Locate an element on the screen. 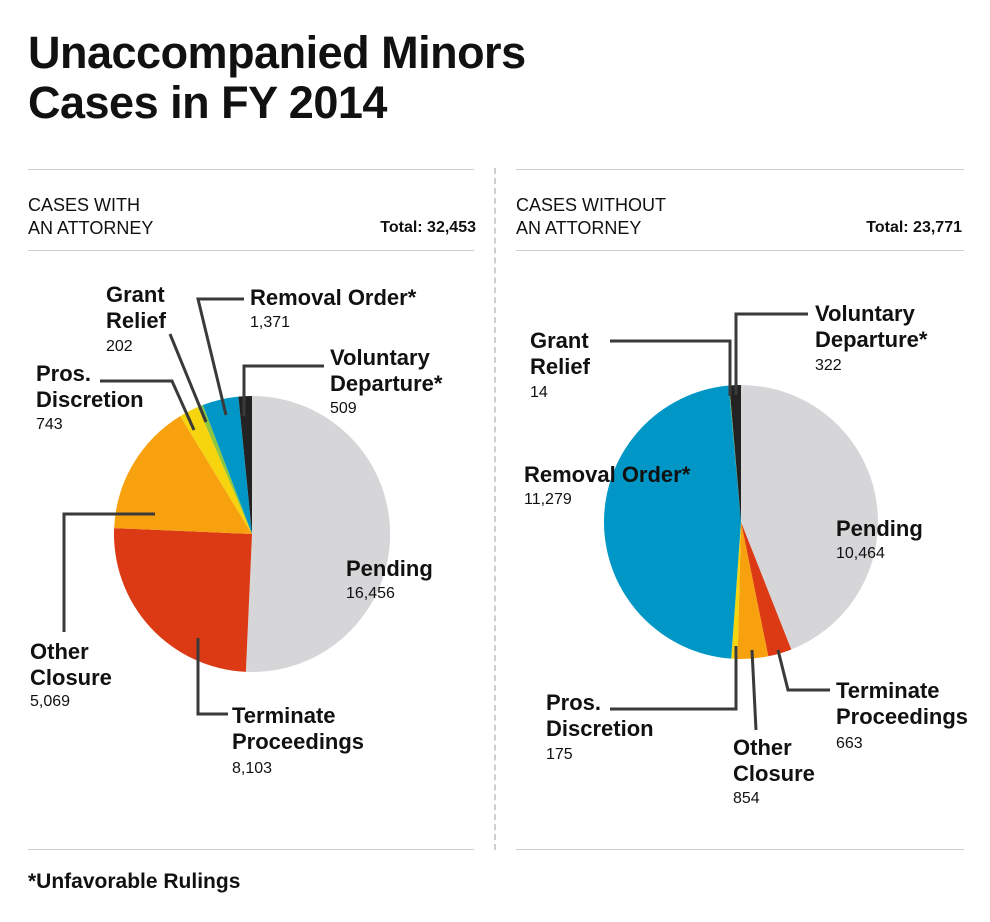  label-with-attorney-grant-relief-line-1: Grant is located at coordinates (135, 294).